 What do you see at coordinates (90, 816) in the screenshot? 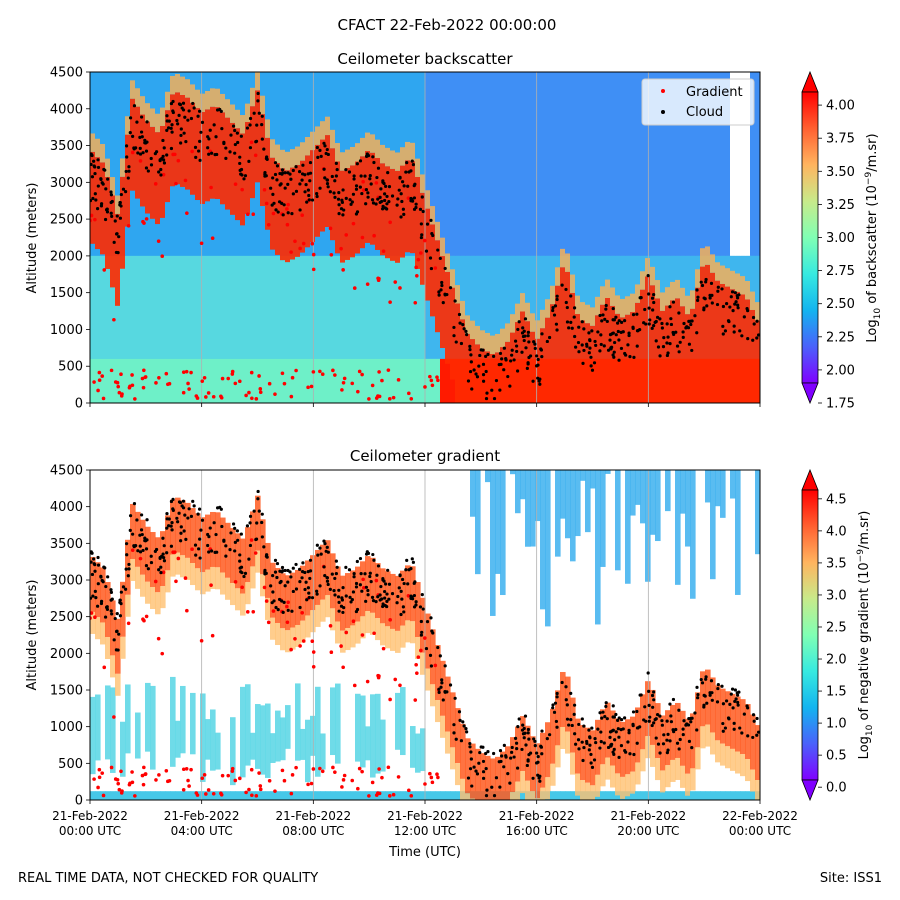
I see `x-tick-date: 21-Feb-2022` at bounding box center [90, 816].